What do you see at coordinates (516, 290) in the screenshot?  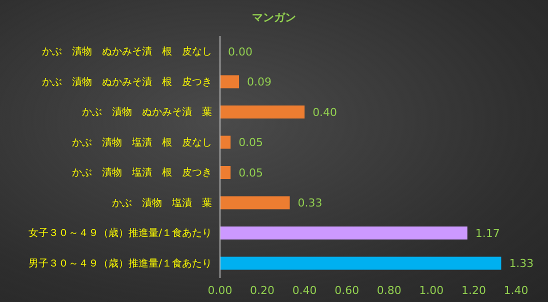 I see `x-tick-label: 1.40` at bounding box center [516, 290].